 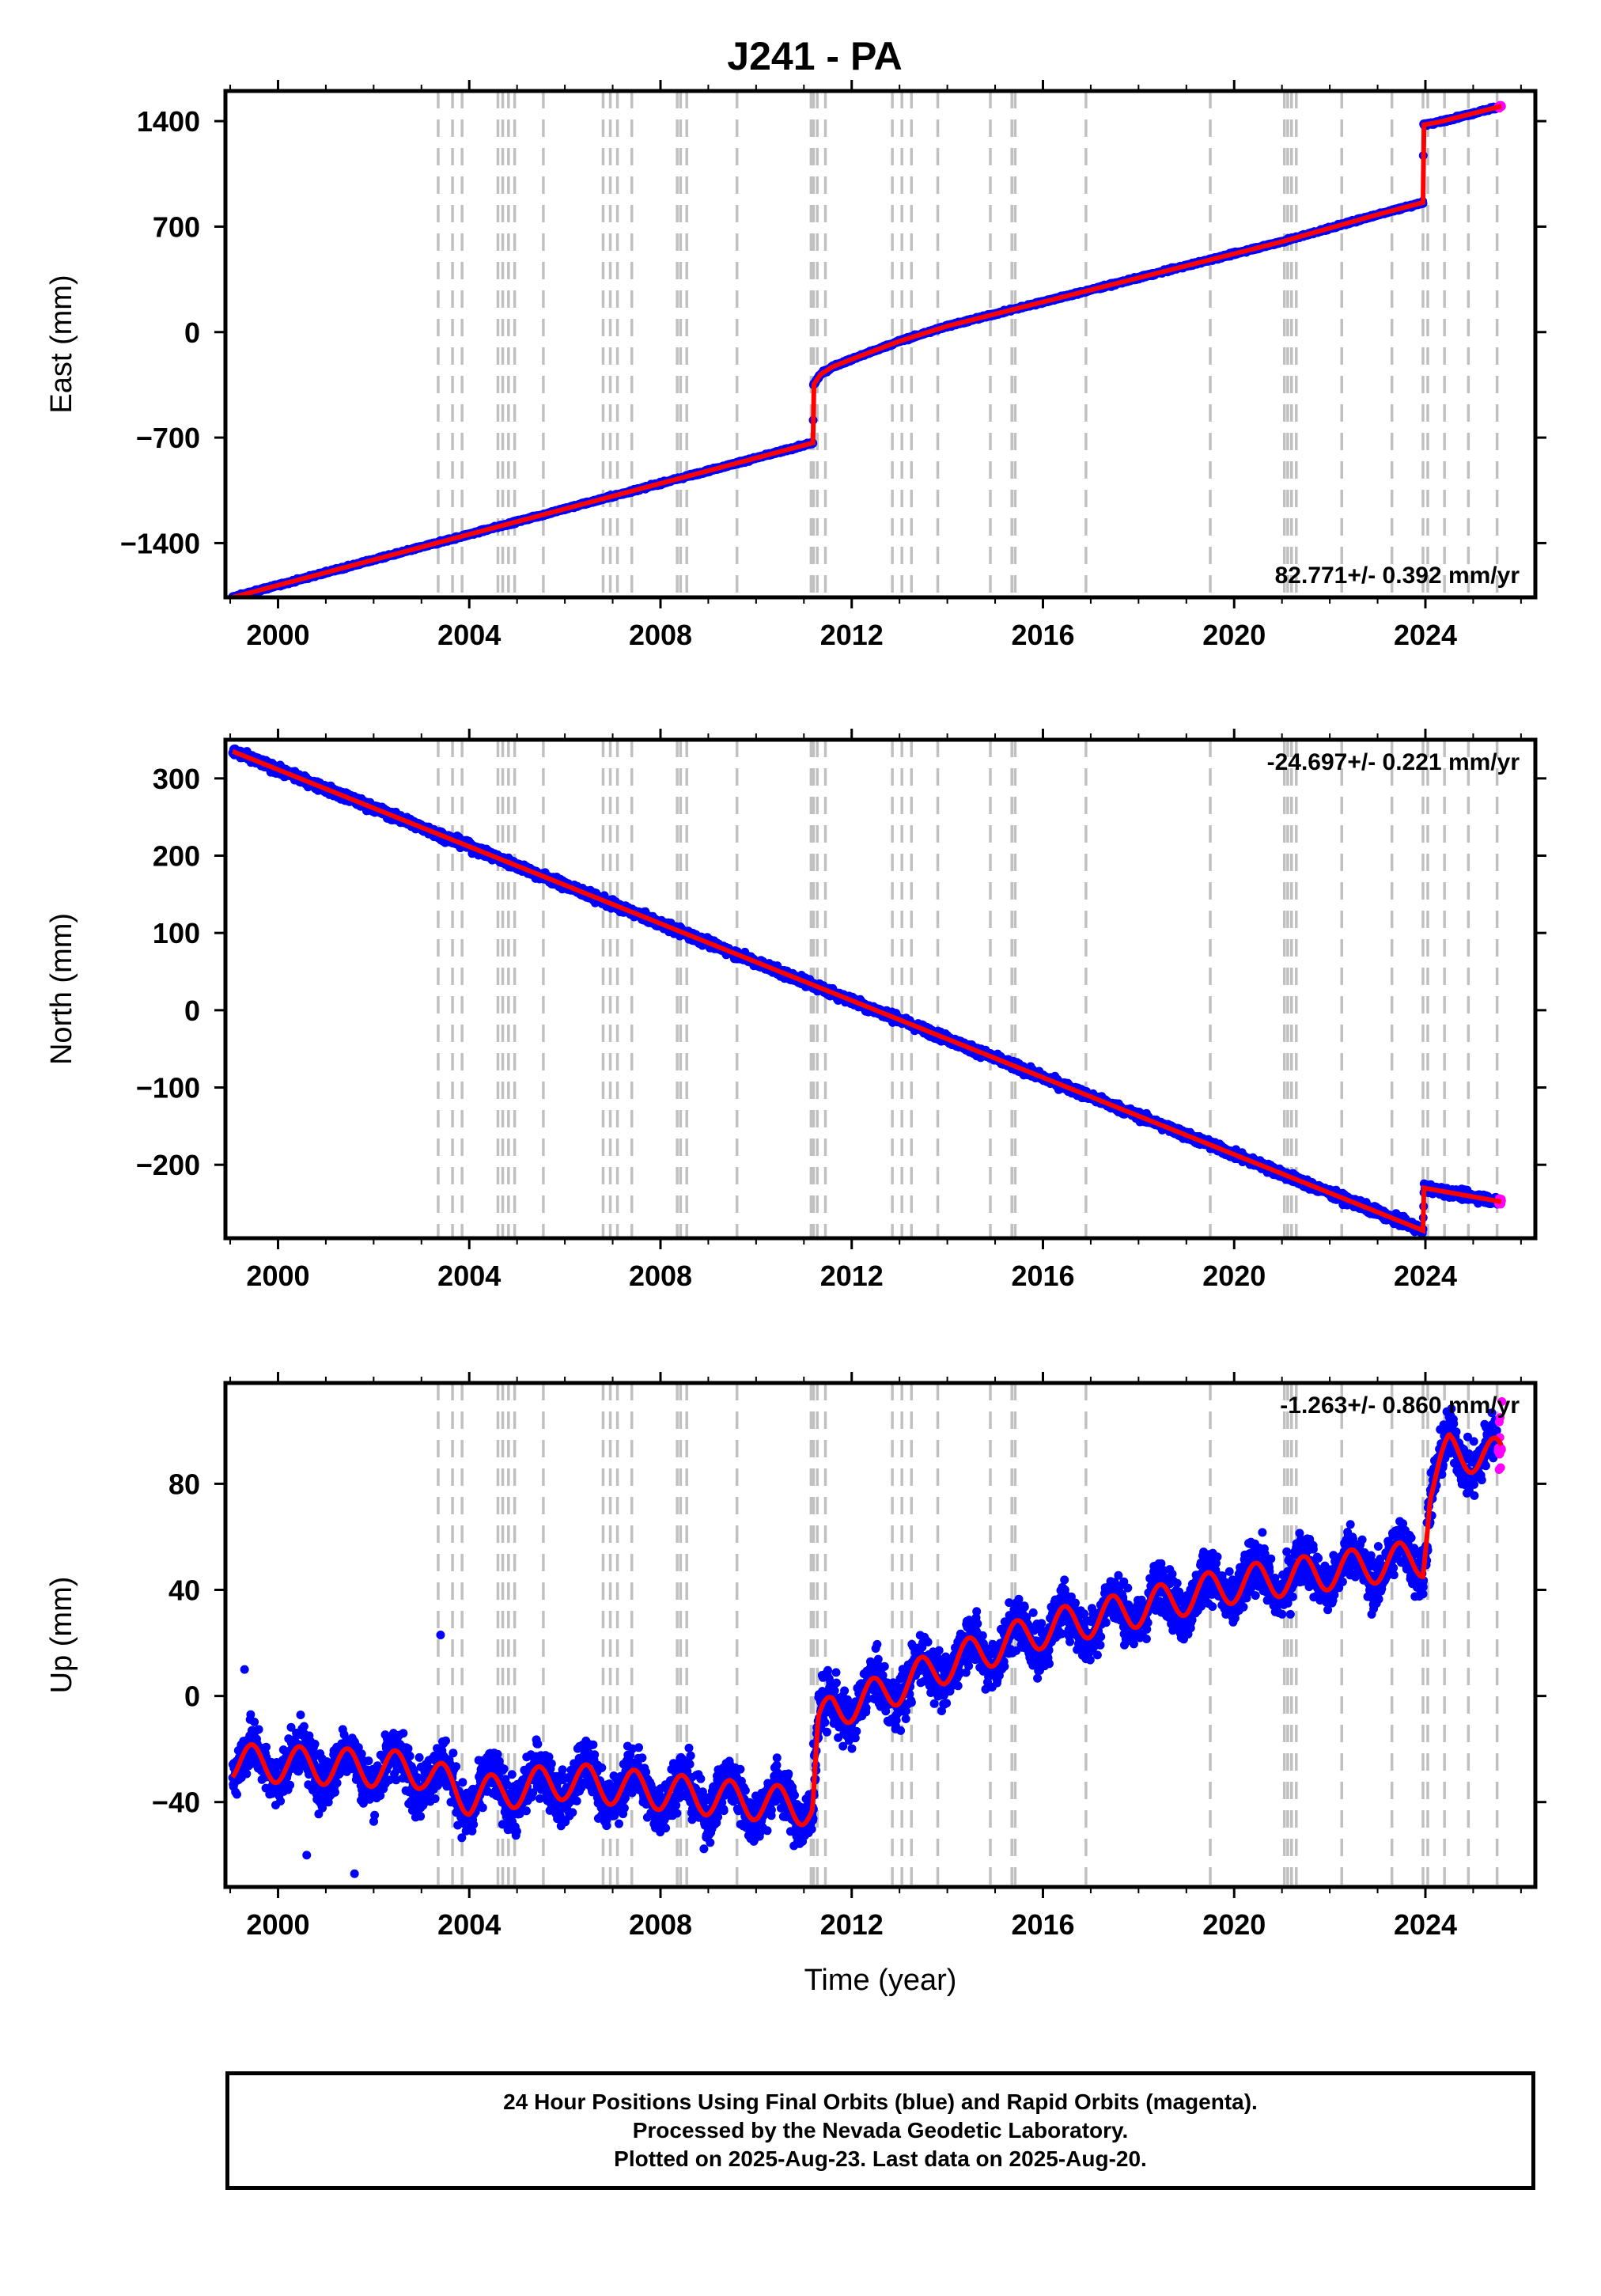 What do you see at coordinates (1234, 635) in the screenshot?
I see `x-tick-label: 2020` at bounding box center [1234, 635].